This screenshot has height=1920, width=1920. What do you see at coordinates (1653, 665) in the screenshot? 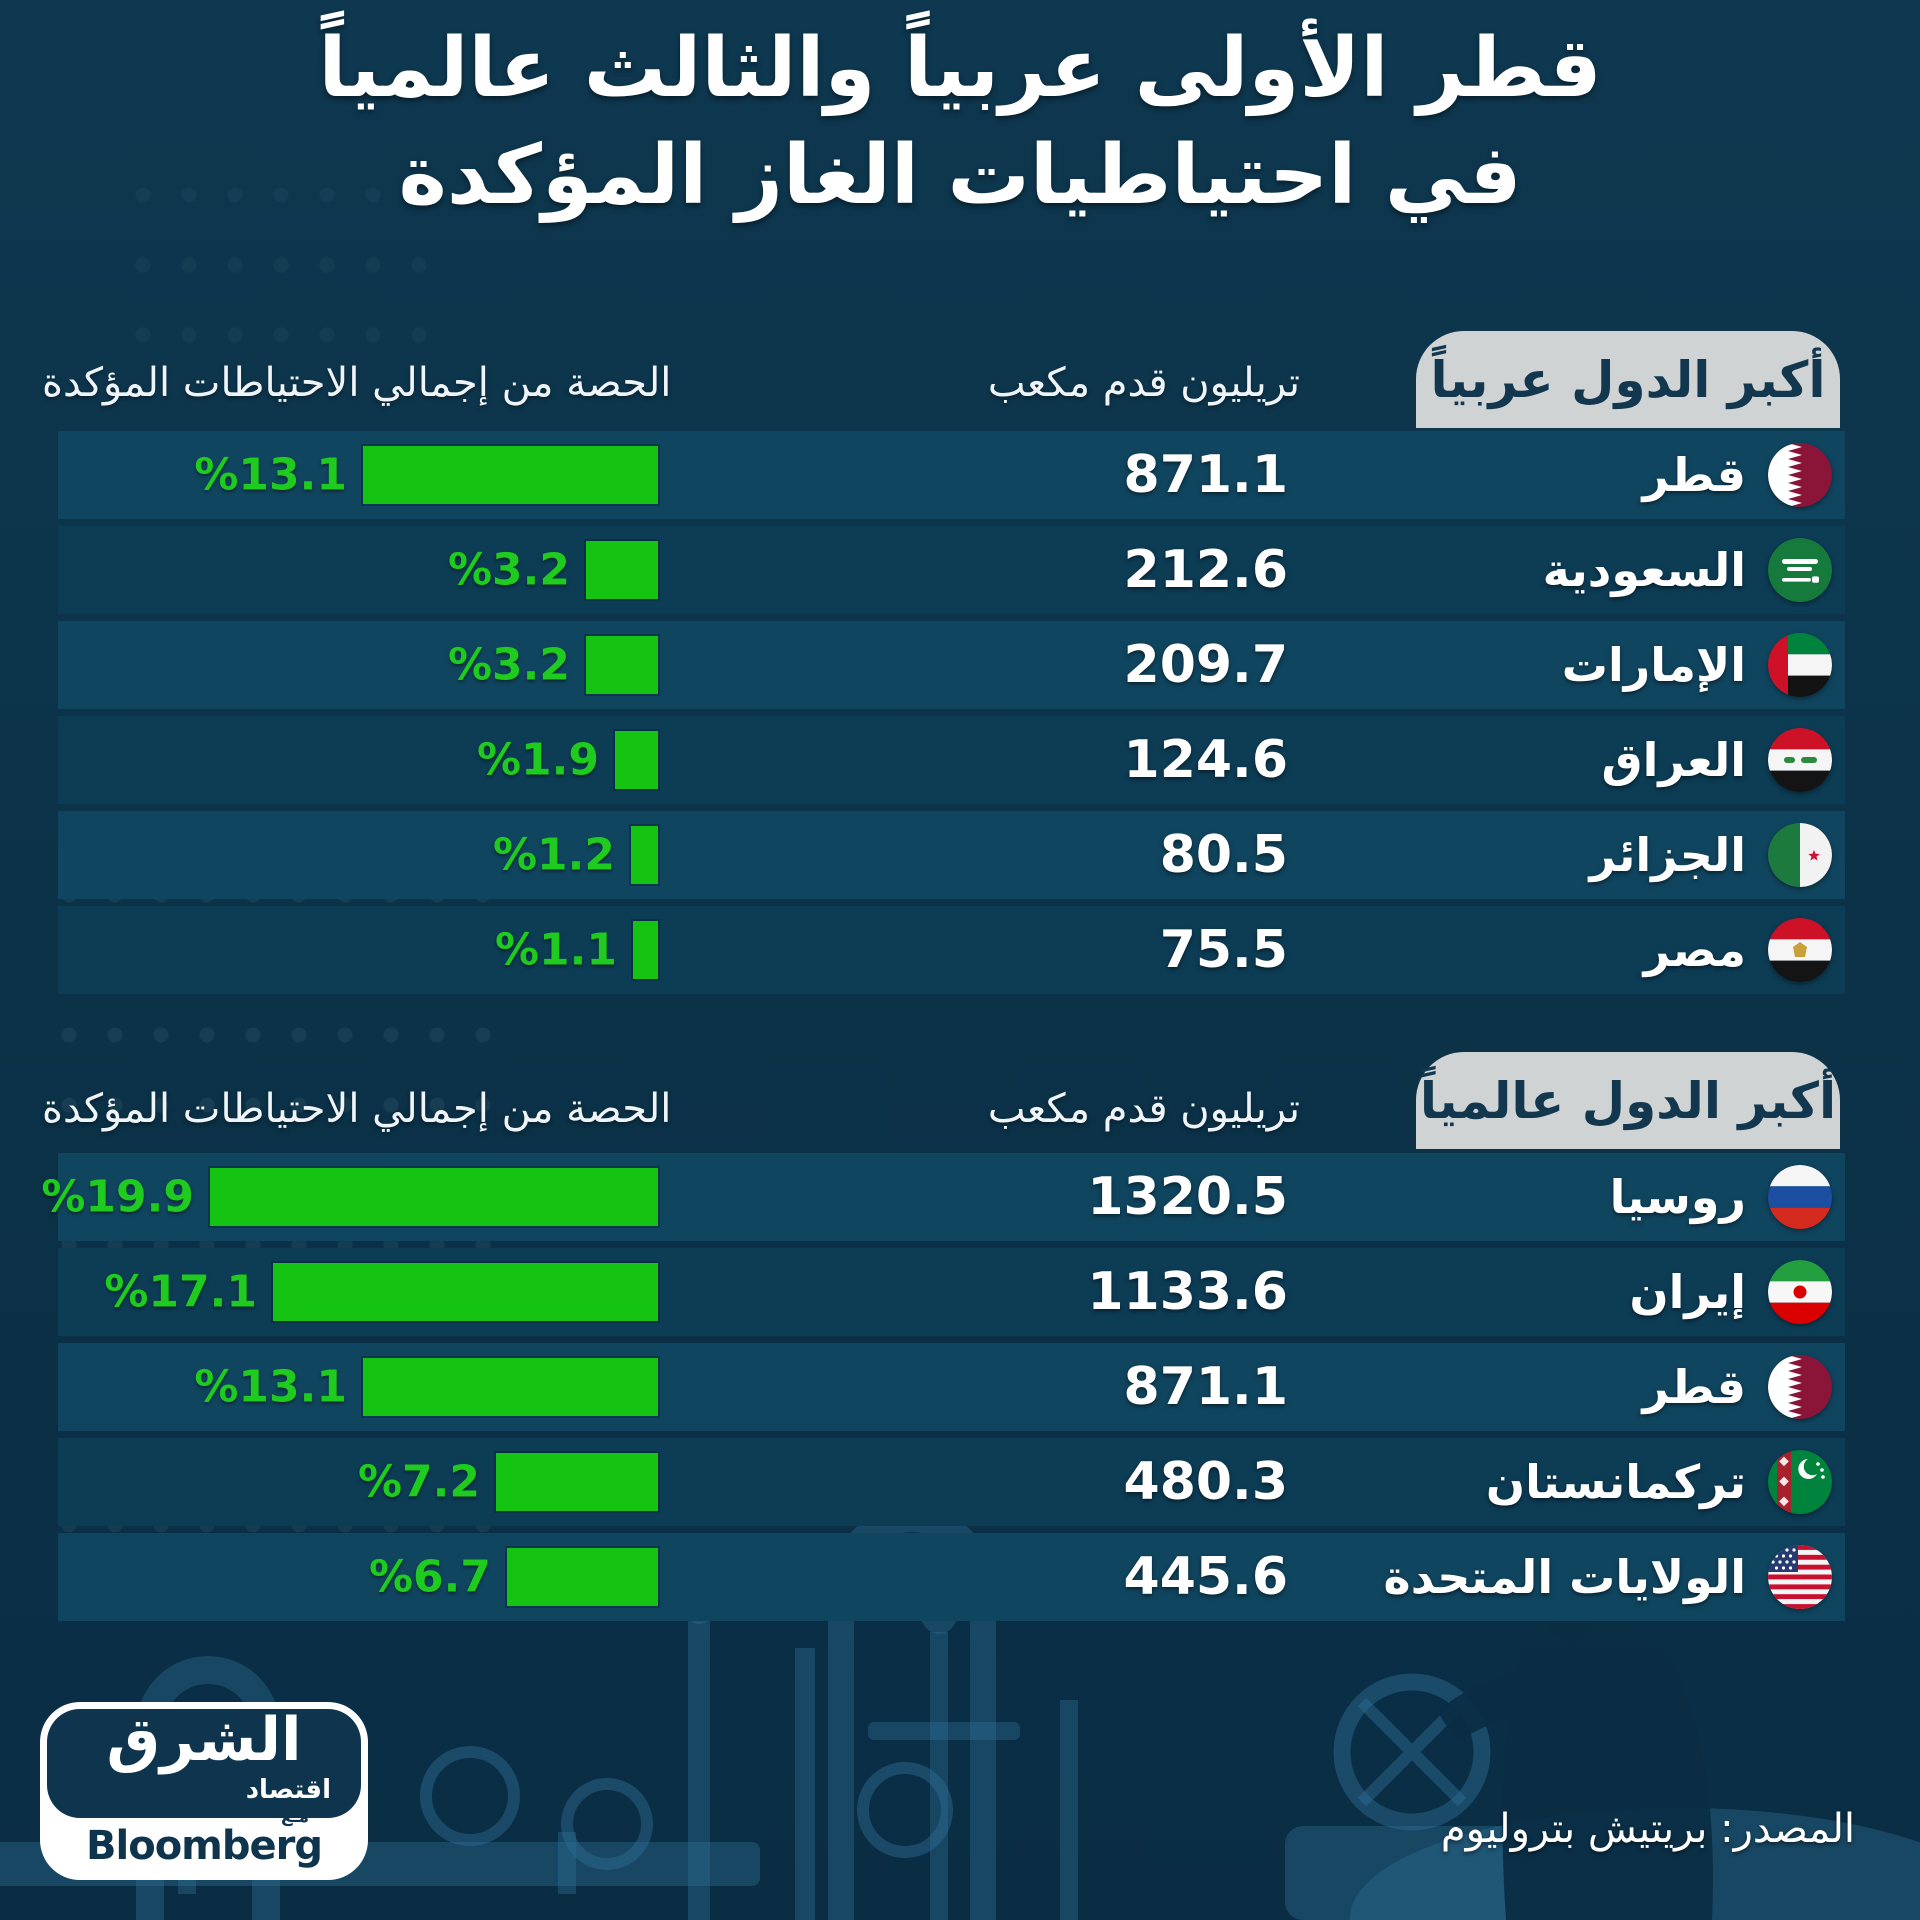
I see `country-label: الإمارات` at bounding box center [1653, 665].